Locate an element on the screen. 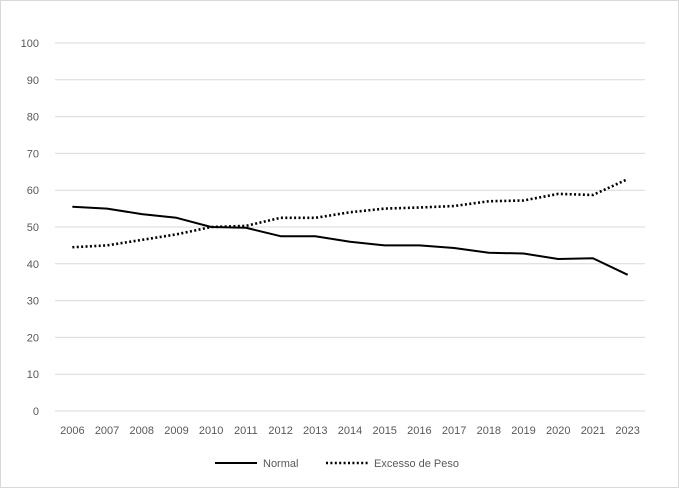 The image size is (679, 488). y-tick-label: 80 is located at coordinates (33, 118).